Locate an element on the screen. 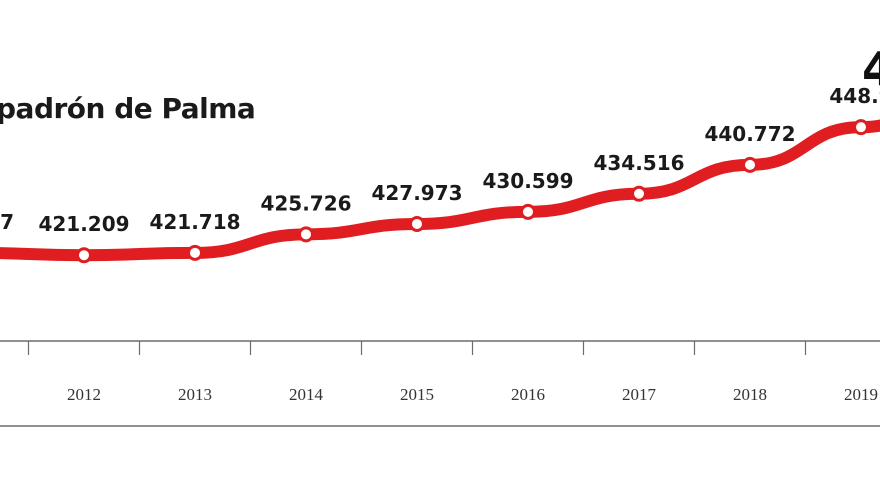 This screenshot has height=495, width=880. data-label: 434.516 is located at coordinates (638, 163).